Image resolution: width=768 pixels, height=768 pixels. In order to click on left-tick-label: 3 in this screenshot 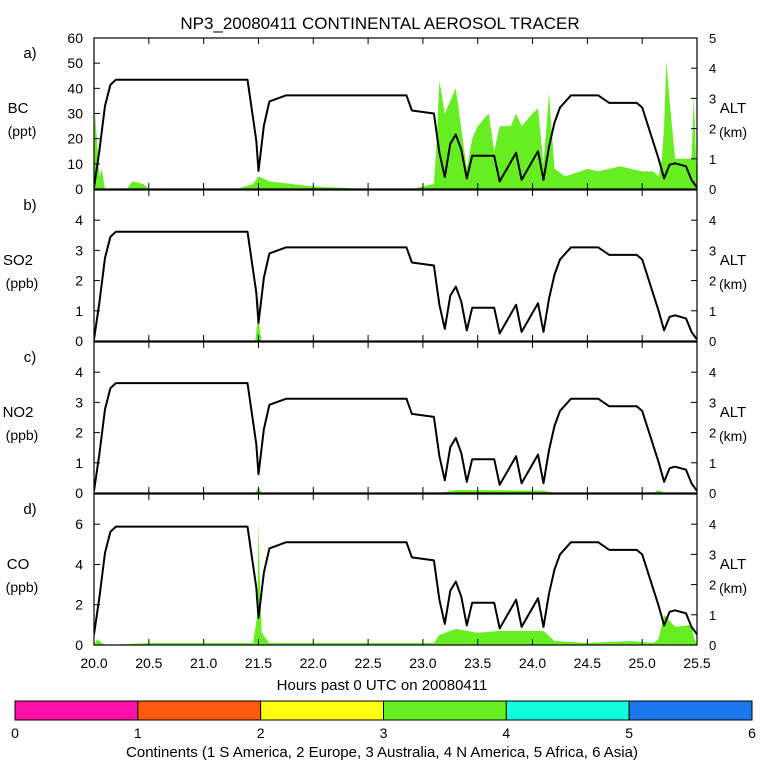, I will do `click(79, 402)`.